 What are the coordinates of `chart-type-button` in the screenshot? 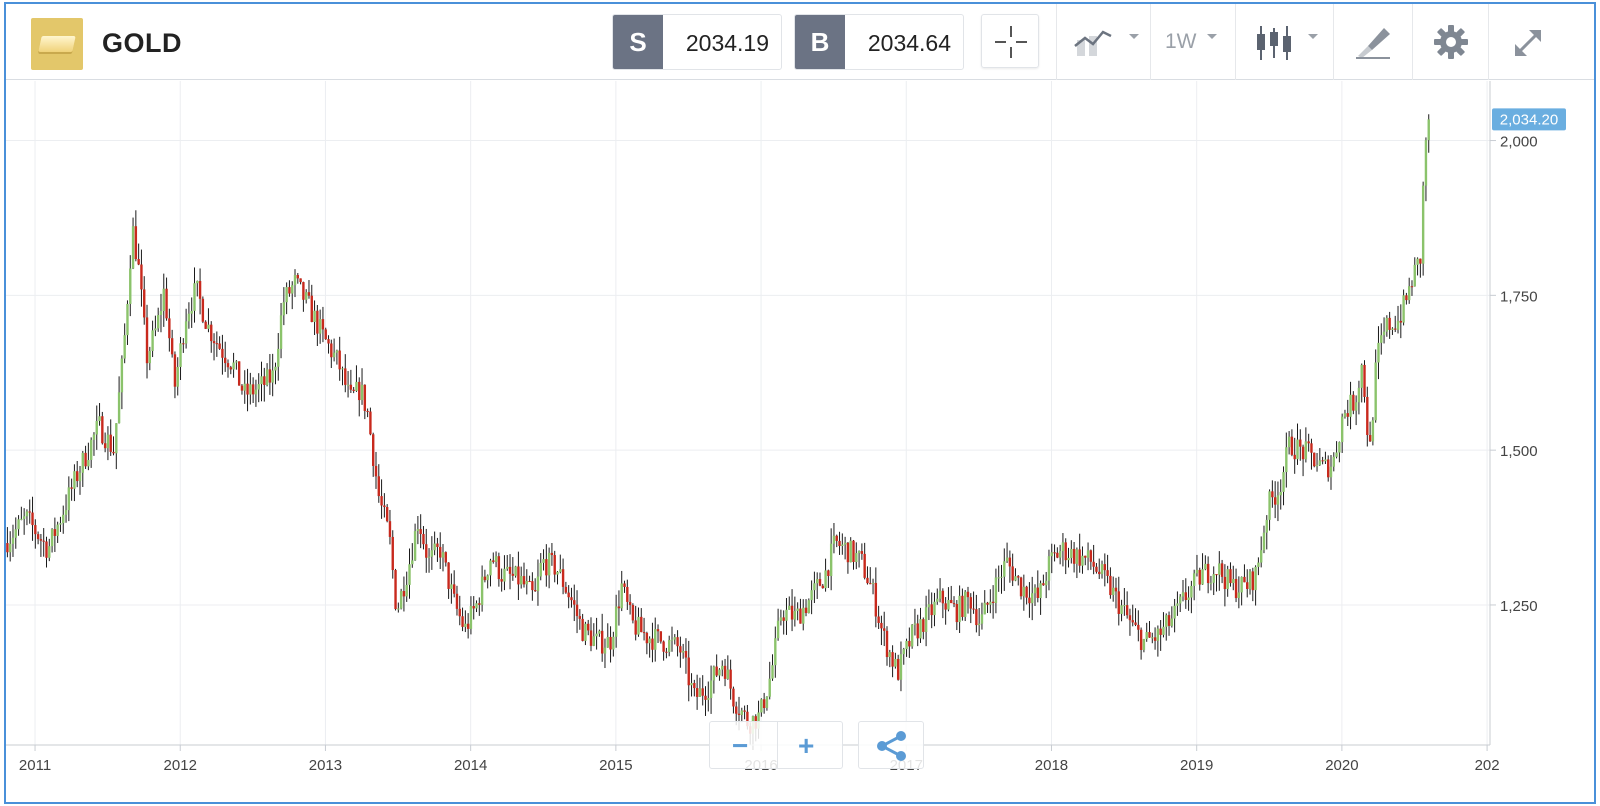 It's located at (1103, 42).